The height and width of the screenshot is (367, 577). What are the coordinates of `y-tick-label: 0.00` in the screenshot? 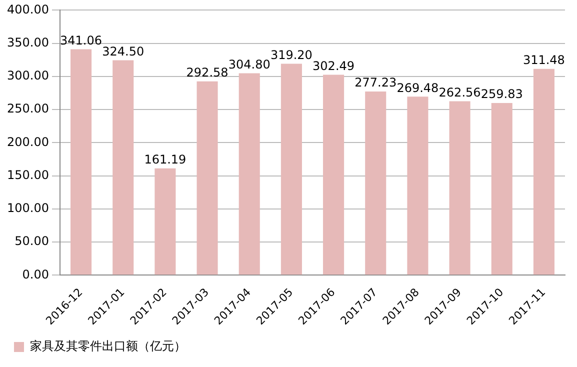 It's located at (35, 274).